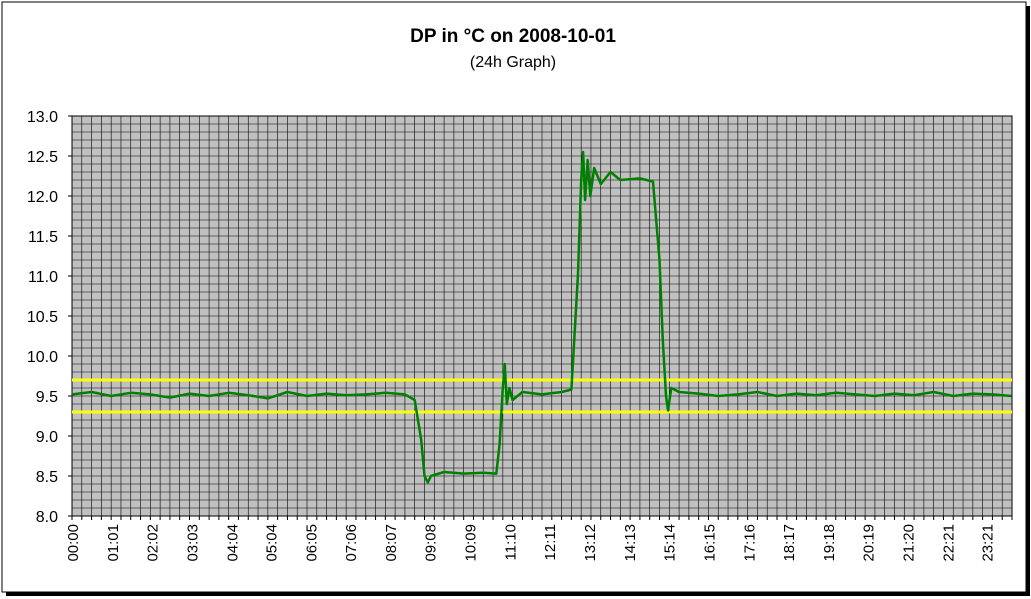 Image resolution: width=1031 pixels, height=599 pixels. Describe the element at coordinates (47, 437) in the screenshot. I see `y-tick-label: 9.0` at that location.